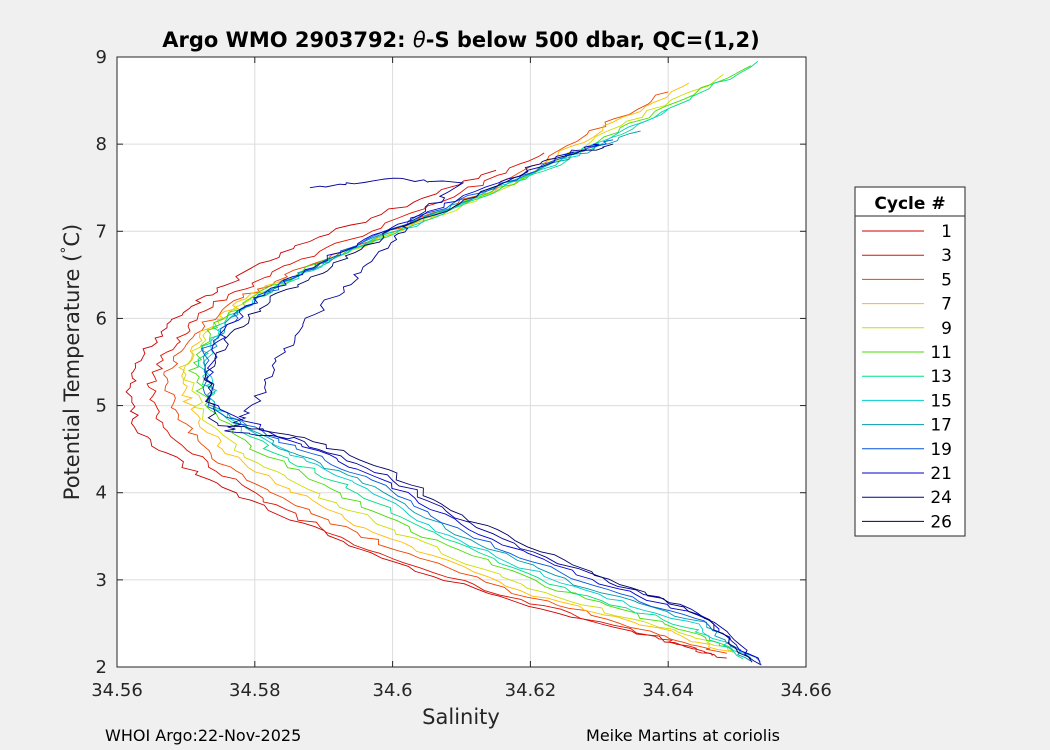 This screenshot has height=750, width=1050. I want to click on y-tick-label: 7, so click(101, 231).